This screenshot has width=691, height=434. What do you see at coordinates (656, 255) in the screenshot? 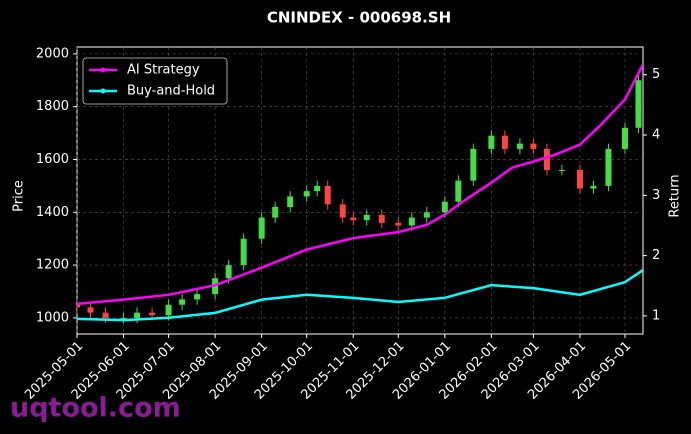
I see `y2-tick-label: 2` at bounding box center [656, 255].